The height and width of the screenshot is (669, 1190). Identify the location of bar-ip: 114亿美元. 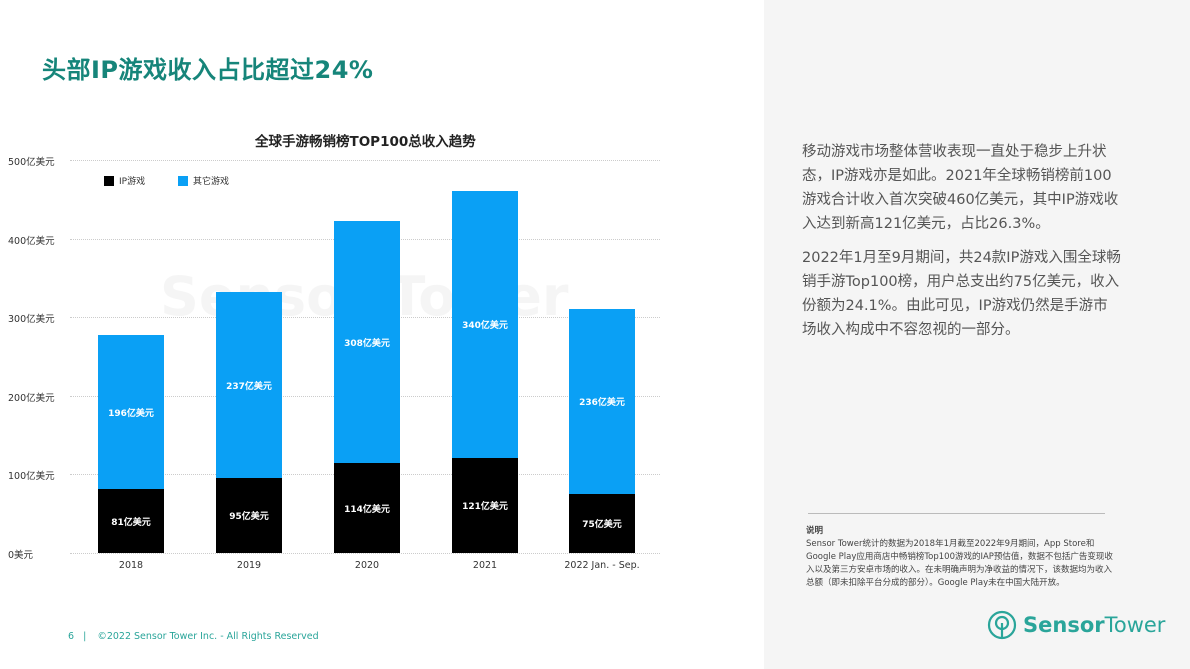
(367, 508).